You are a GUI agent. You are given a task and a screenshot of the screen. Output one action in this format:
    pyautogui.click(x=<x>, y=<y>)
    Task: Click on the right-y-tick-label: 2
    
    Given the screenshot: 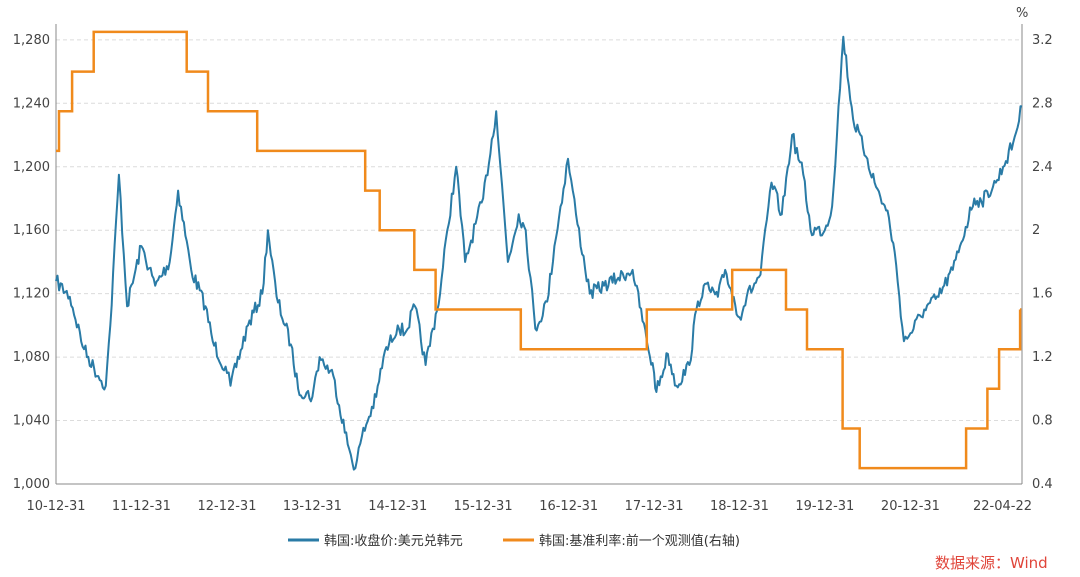 What is the action you would take?
    pyautogui.click(x=1036, y=230)
    